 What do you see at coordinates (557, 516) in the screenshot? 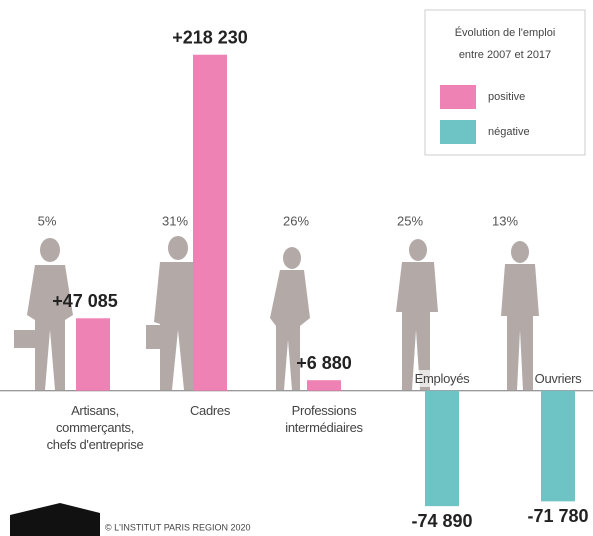
I see `value-label: -71 780` at bounding box center [557, 516].